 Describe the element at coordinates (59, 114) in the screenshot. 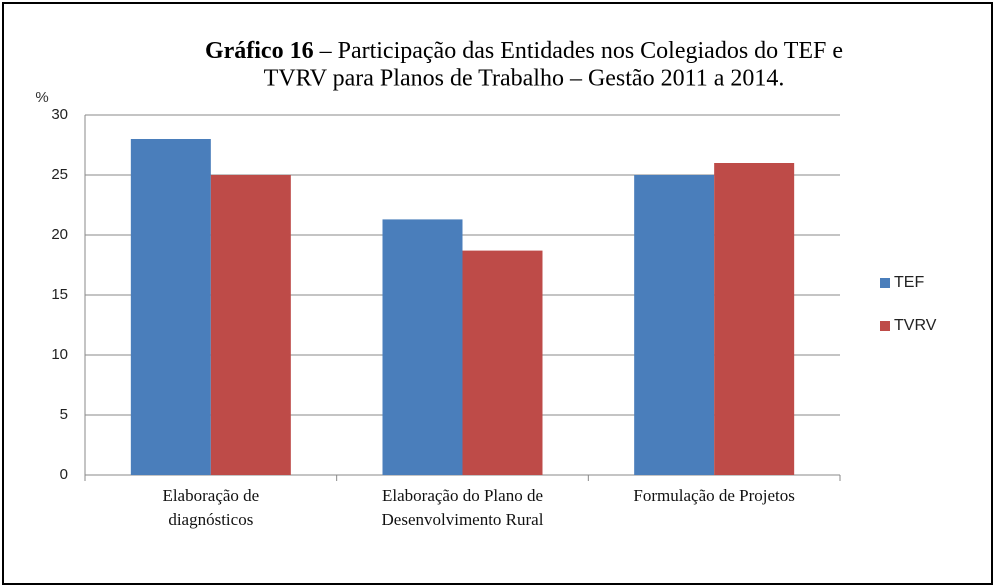

I see `y-tick-label: 30` at that location.